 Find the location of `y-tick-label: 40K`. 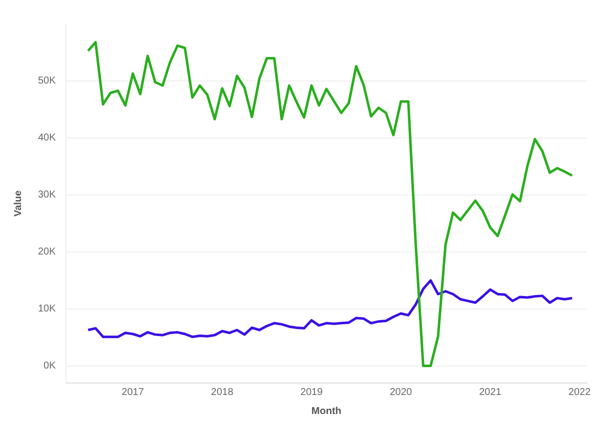

y-tick-label: 40K is located at coordinates (47, 138).